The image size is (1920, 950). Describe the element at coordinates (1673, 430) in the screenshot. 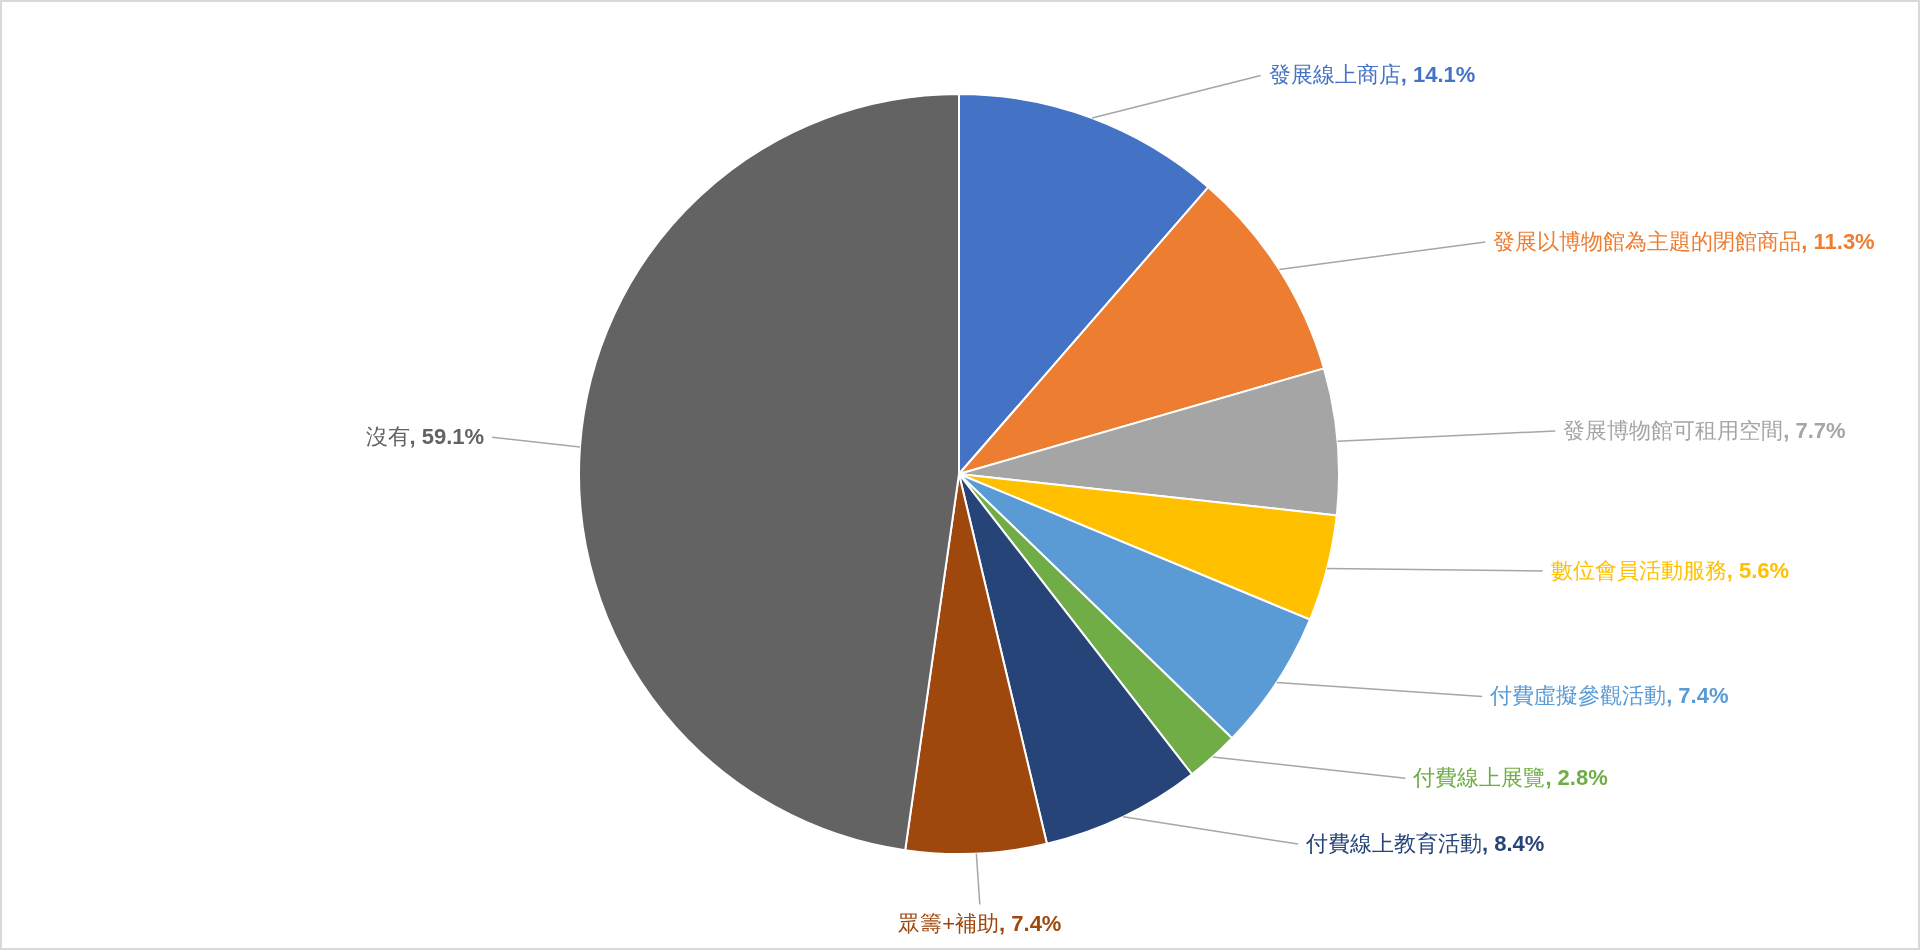

I see `slice-label: 發展博物館可租用空間` at that location.